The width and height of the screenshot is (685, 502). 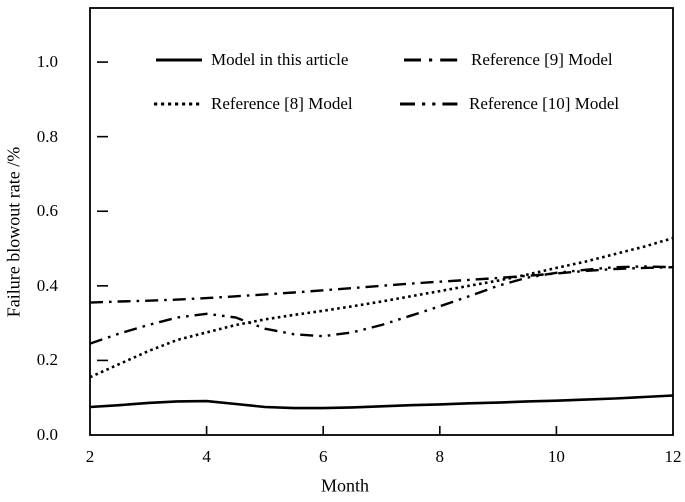 I want to click on series-line-article-model, so click(x=381, y=402).